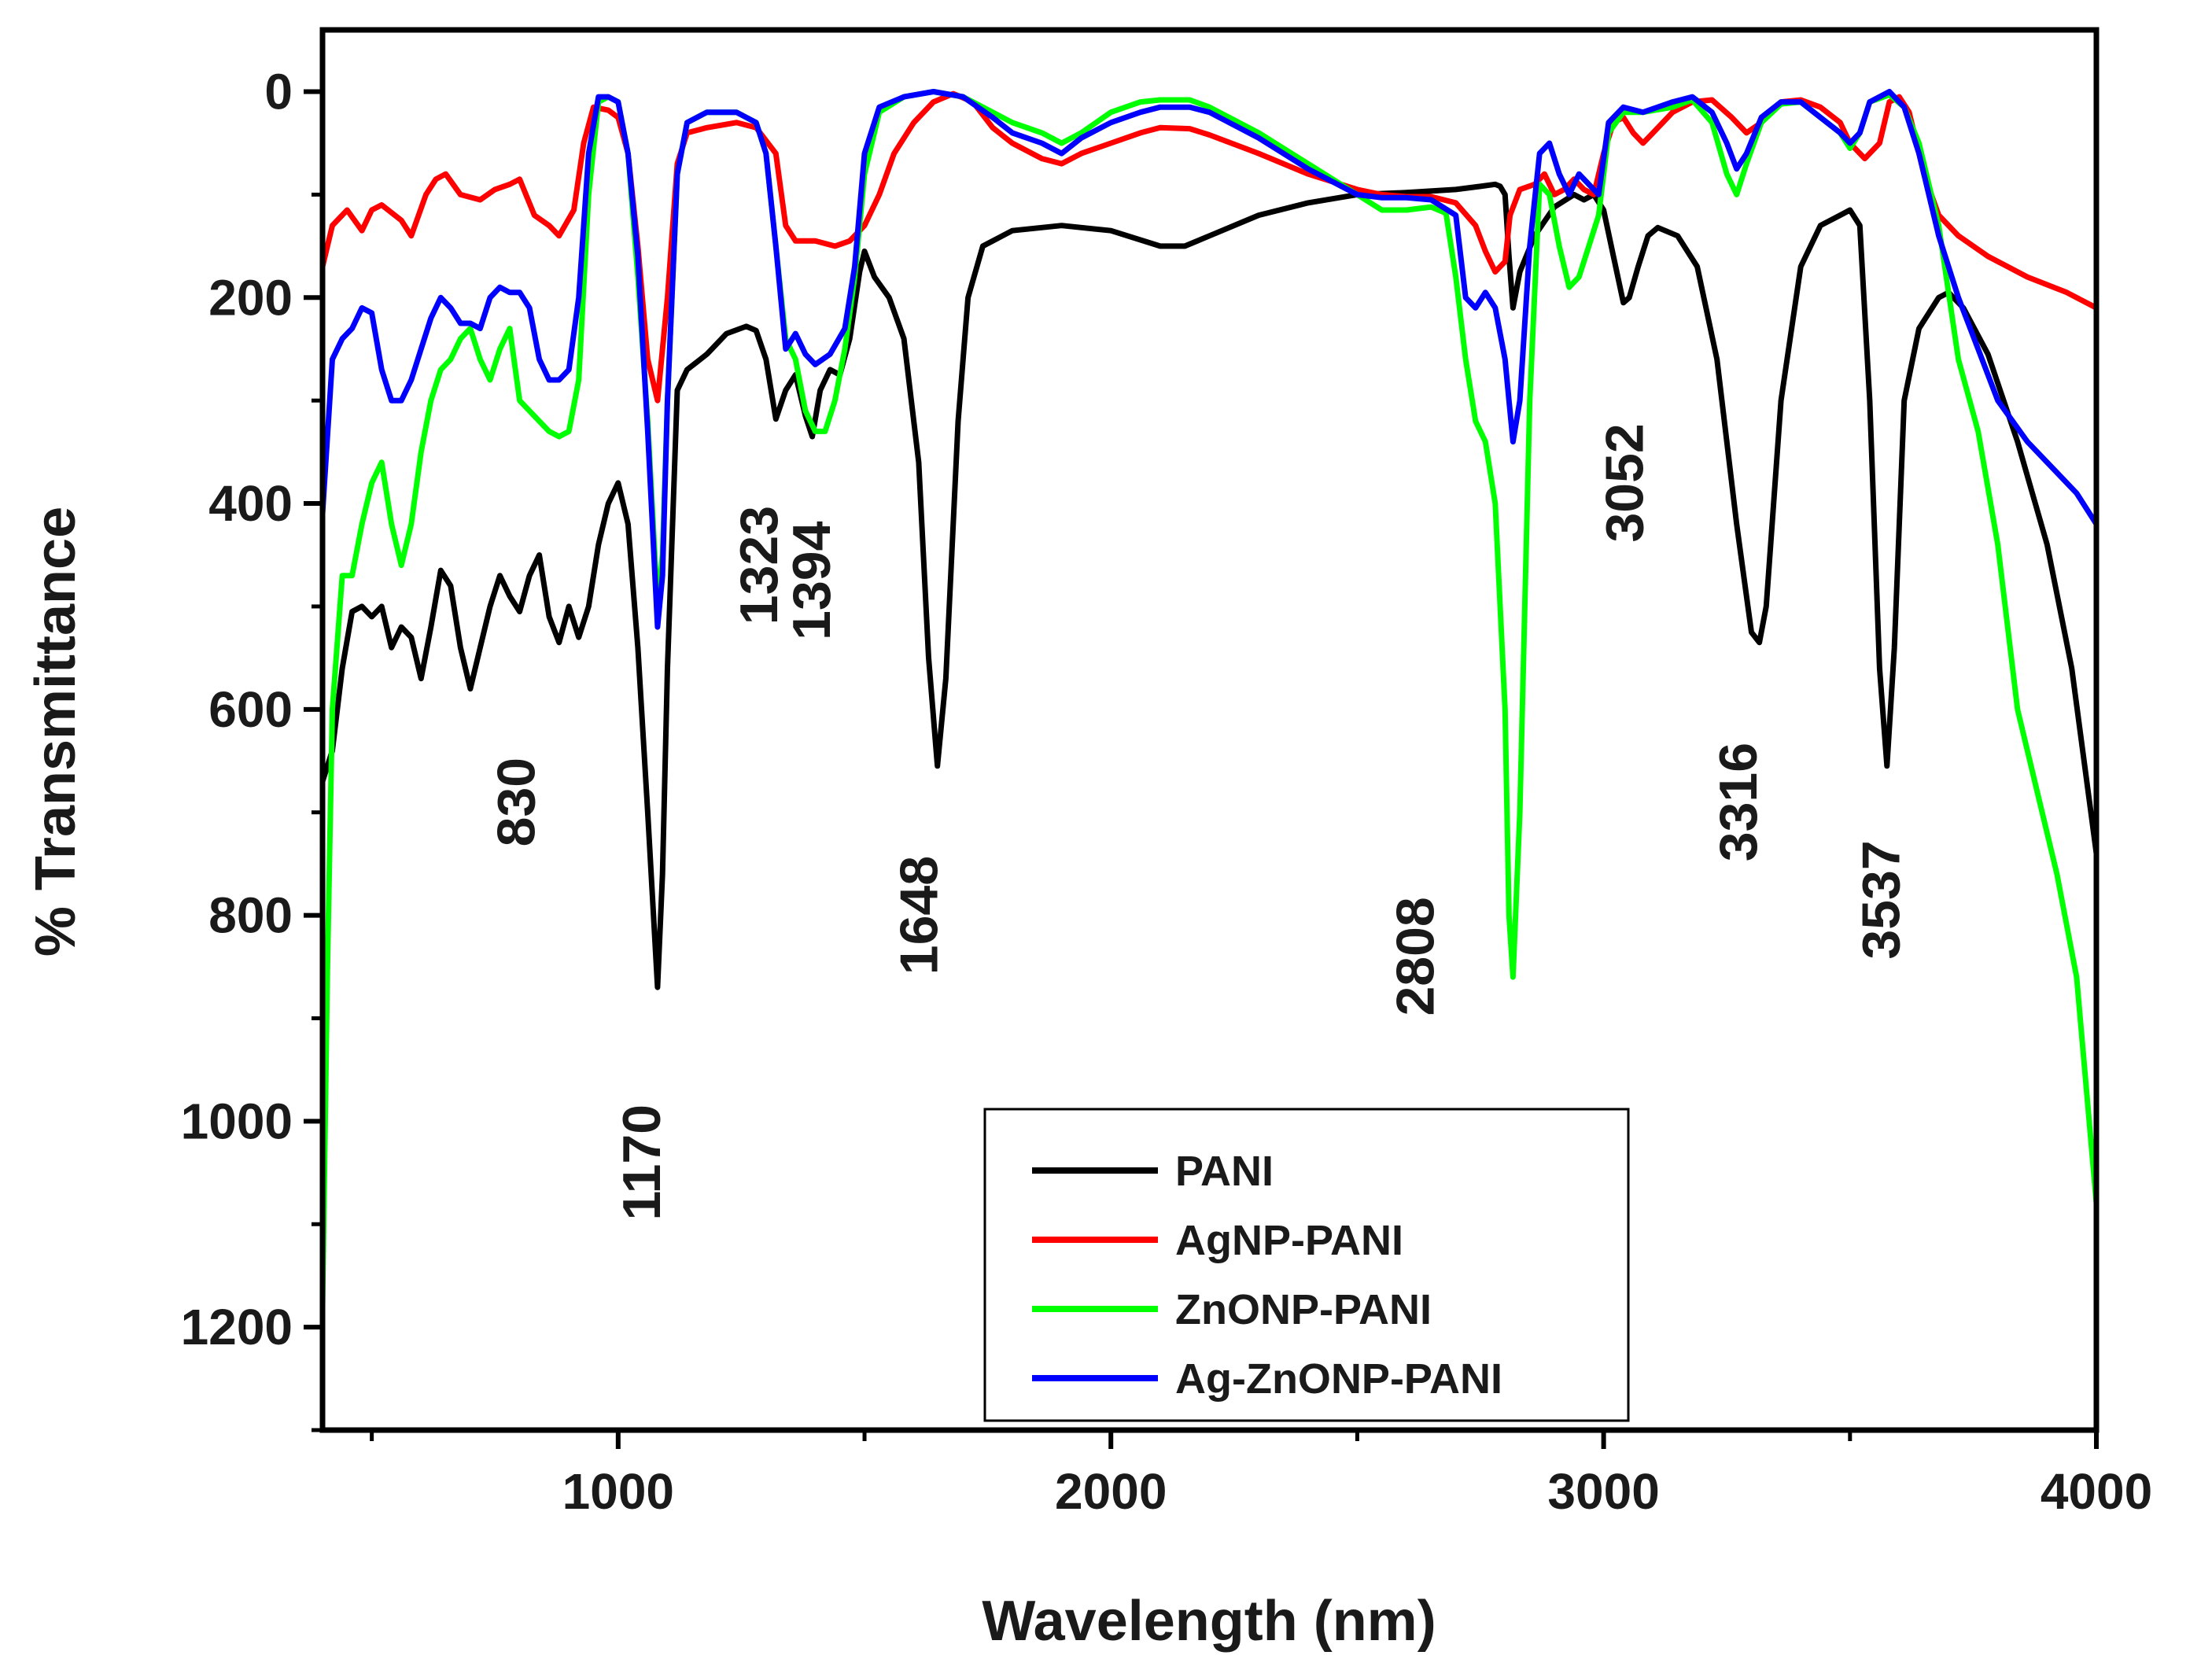 This screenshot has width=2212, height=1659. I want to click on peak-annotation-1648: 1648, so click(919, 916).